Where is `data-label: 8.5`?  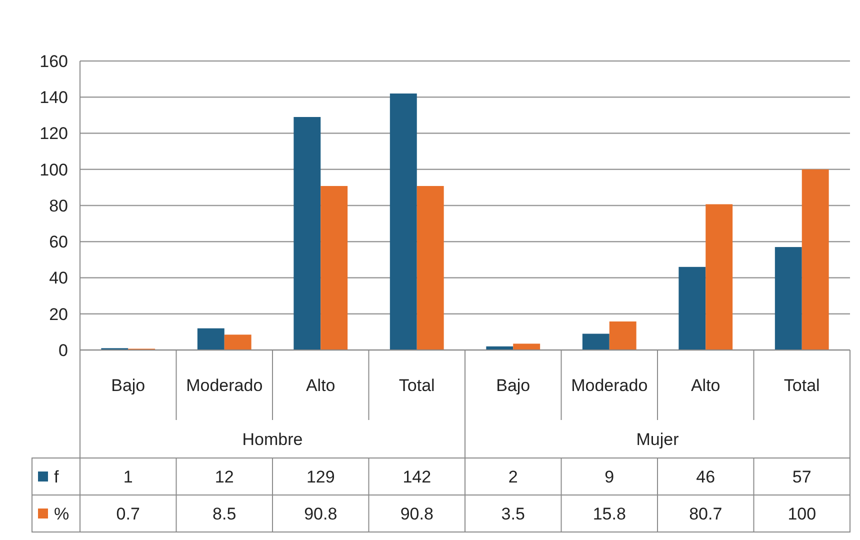
data-label: 8.5 is located at coordinates (224, 514).